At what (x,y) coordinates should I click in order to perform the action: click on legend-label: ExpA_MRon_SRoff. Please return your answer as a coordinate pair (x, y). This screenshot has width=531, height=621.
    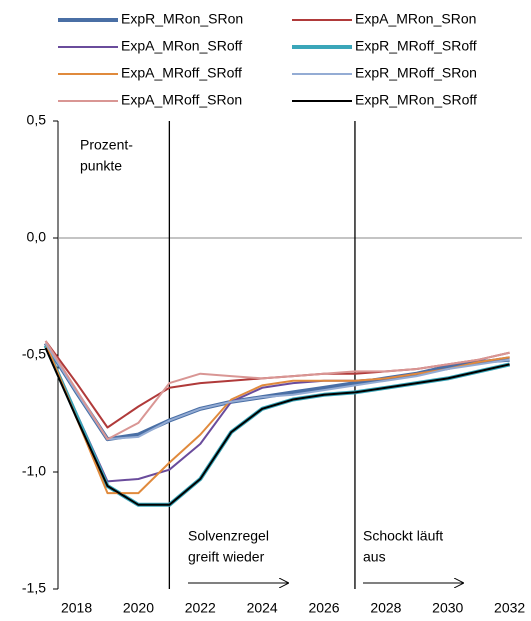
    Looking at the image, I should click on (181, 46).